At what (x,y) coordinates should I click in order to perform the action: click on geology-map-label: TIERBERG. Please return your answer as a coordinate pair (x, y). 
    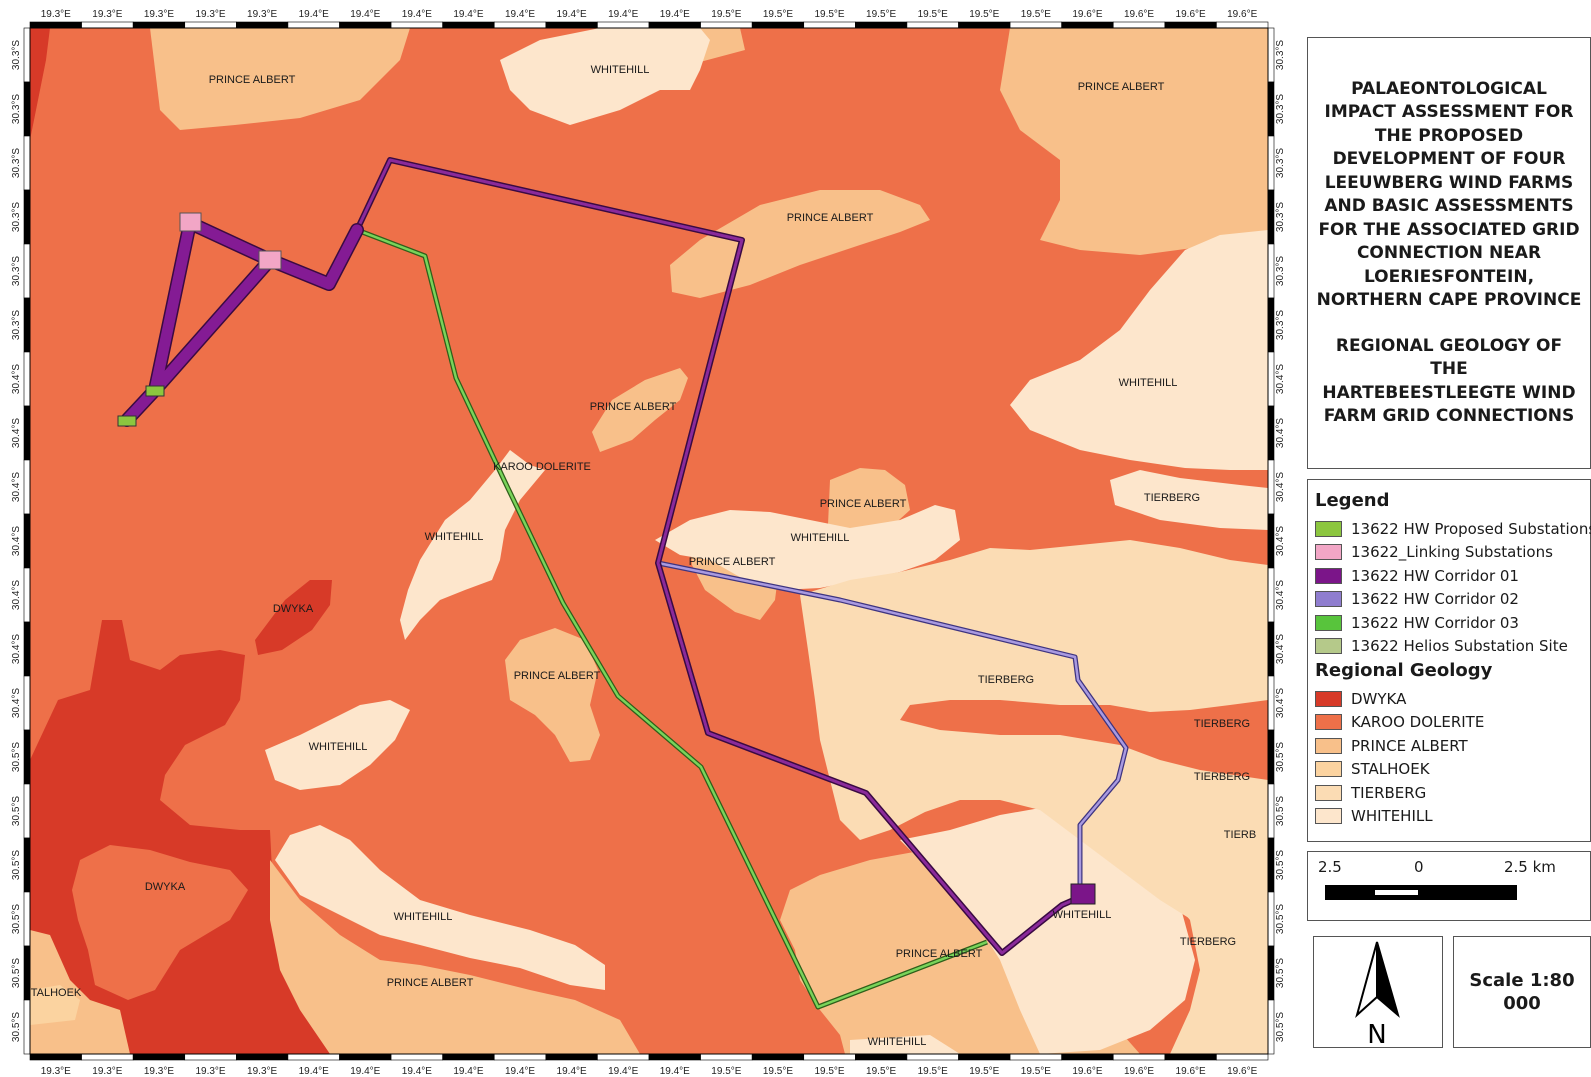
    Looking at the image, I should click on (1222, 777).